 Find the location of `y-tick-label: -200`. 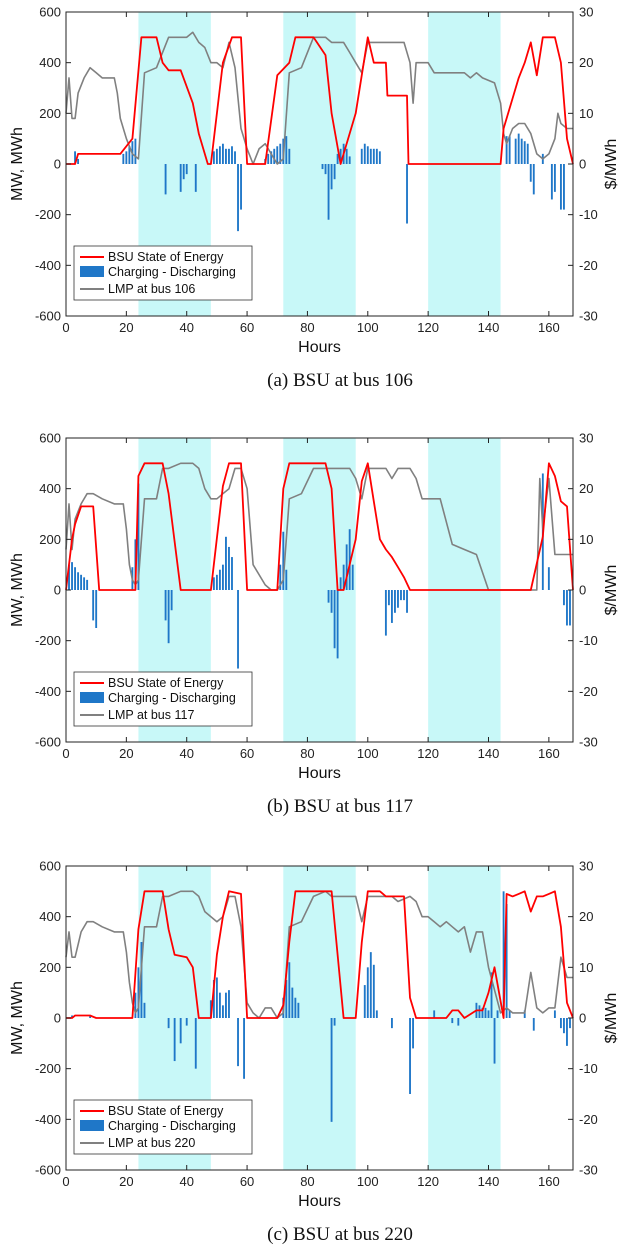

y-tick-label: -200 is located at coordinates (48, 1068).